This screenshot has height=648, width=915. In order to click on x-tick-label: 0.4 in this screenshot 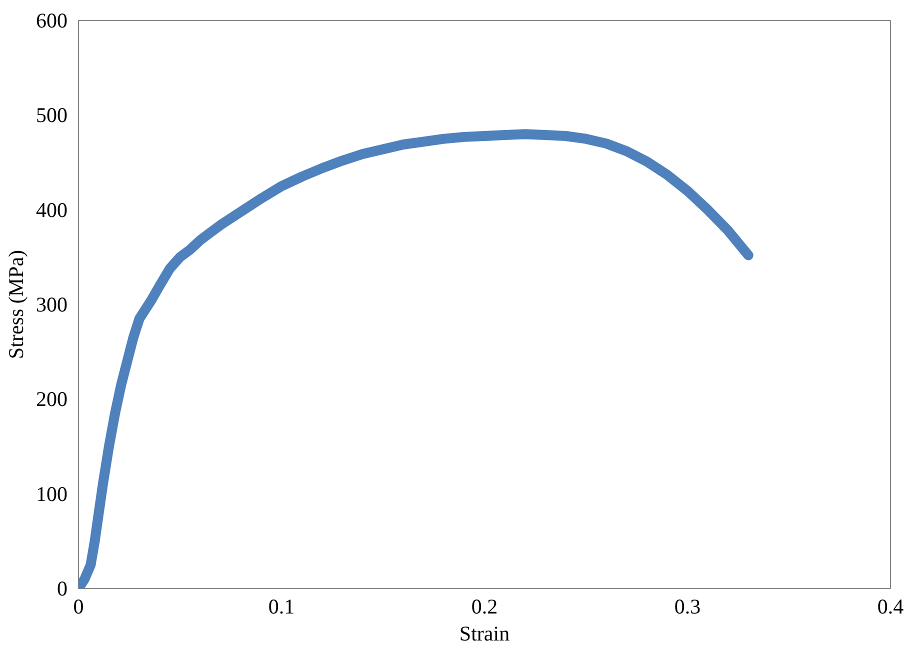, I will do `click(890, 606)`.